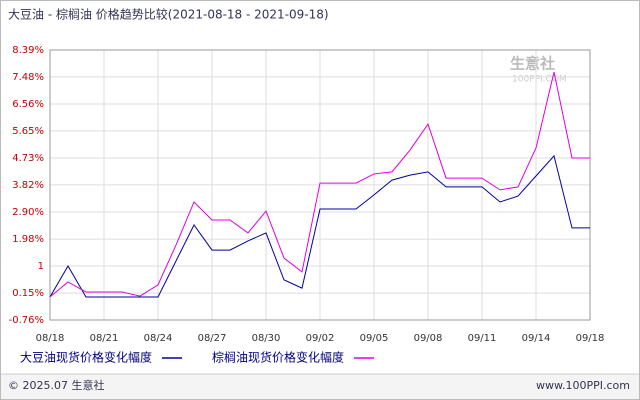 This screenshot has height=400, width=640. What do you see at coordinates (536, 338) in the screenshot?
I see `x-tick-label: 09/14` at bounding box center [536, 338].